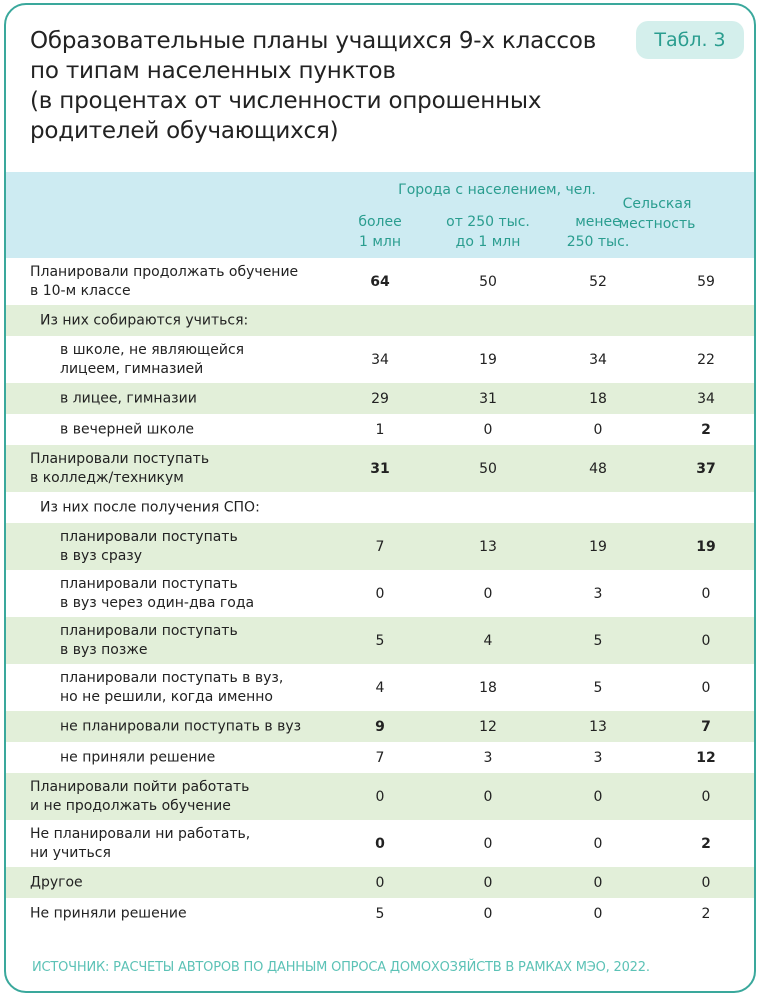  What do you see at coordinates (213, 71) in the screenshot?
I see `title-line: по типам населенных пунктов` at bounding box center [213, 71].